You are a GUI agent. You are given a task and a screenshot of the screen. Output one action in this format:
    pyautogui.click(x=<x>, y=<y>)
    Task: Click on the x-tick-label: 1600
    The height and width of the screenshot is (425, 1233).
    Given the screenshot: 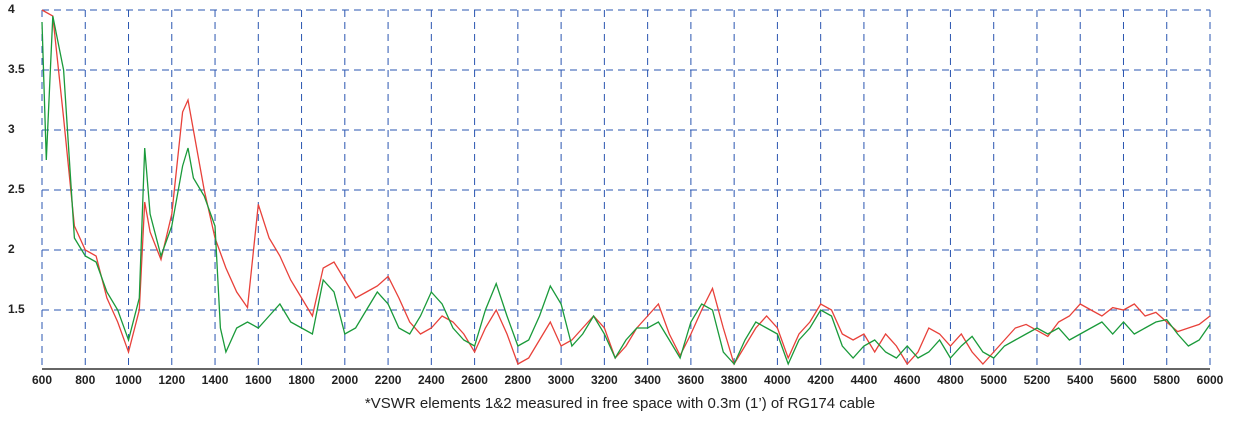 What is the action you would take?
    pyautogui.click(x=258, y=380)
    